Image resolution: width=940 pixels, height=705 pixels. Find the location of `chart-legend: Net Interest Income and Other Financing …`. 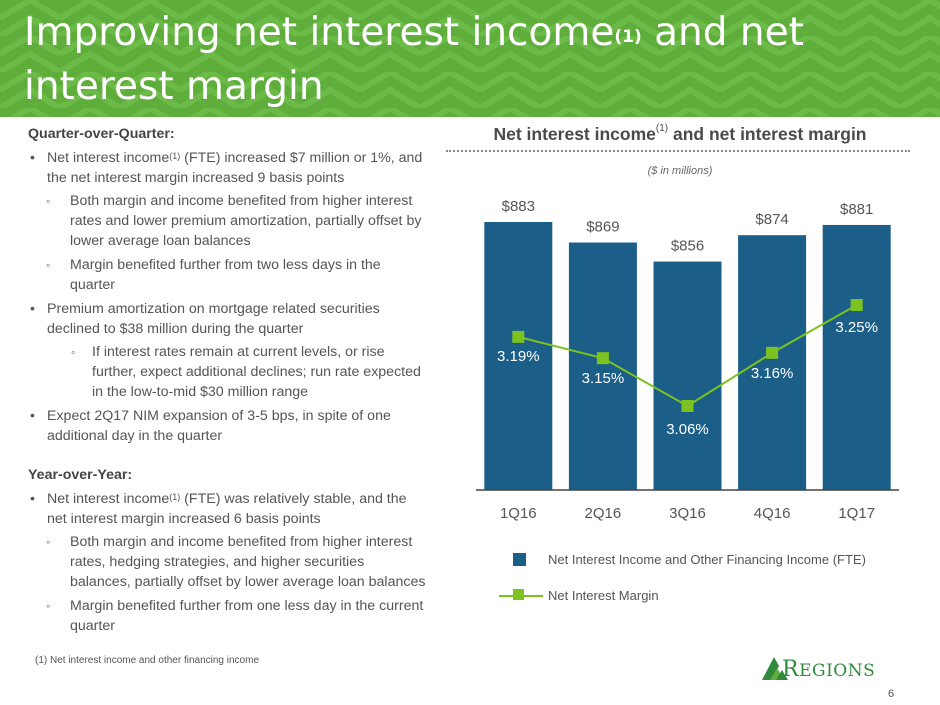

chart-legend: Net Interest Income and Other Financing … is located at coordinates (682, 586).